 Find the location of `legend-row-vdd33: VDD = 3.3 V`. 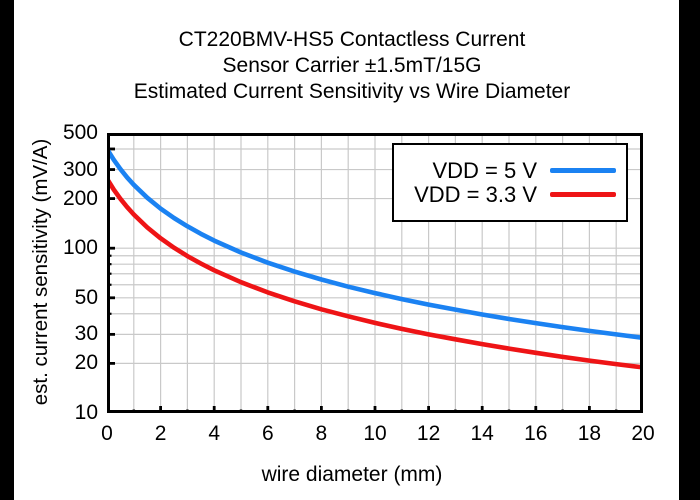

legend-row-vdd33: VDD = 3.3 V is located at coordinates (505, 194).